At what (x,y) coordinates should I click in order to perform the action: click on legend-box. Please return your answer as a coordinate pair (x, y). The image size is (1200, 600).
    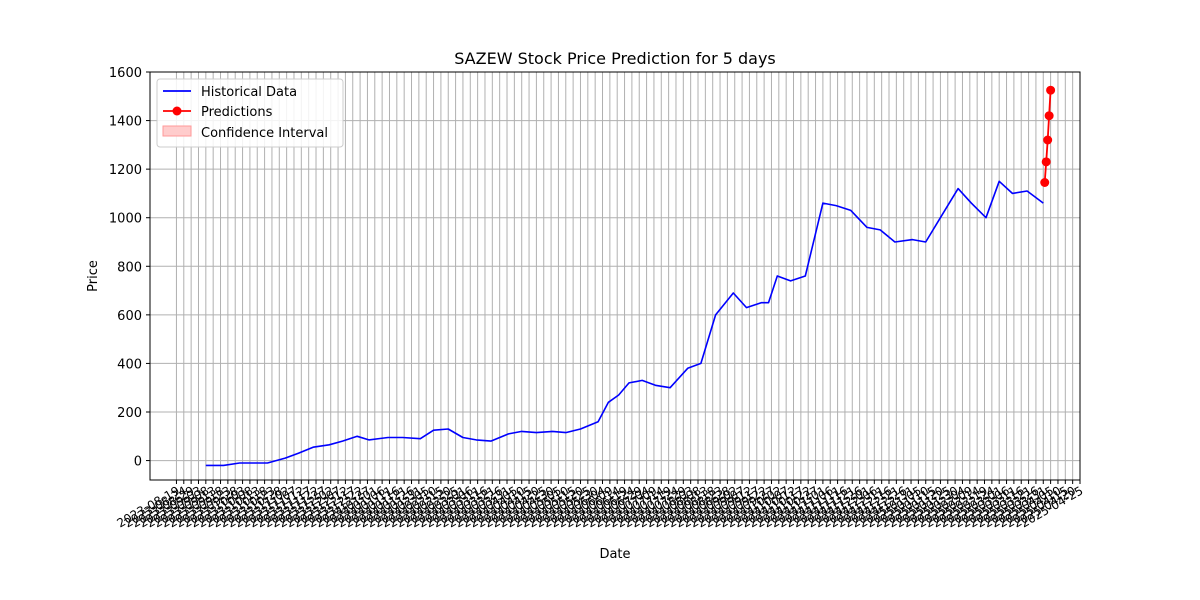
    Looking at the image, I should click on (250, 113).